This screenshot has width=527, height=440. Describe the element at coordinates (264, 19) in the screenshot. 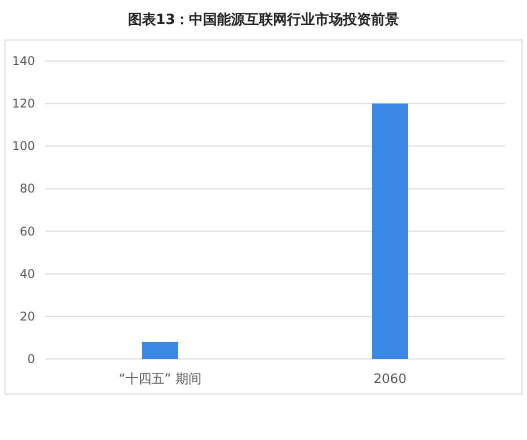

I see `chart-title: 图表13：中国能源互联网行业市场投资前景` at that location.